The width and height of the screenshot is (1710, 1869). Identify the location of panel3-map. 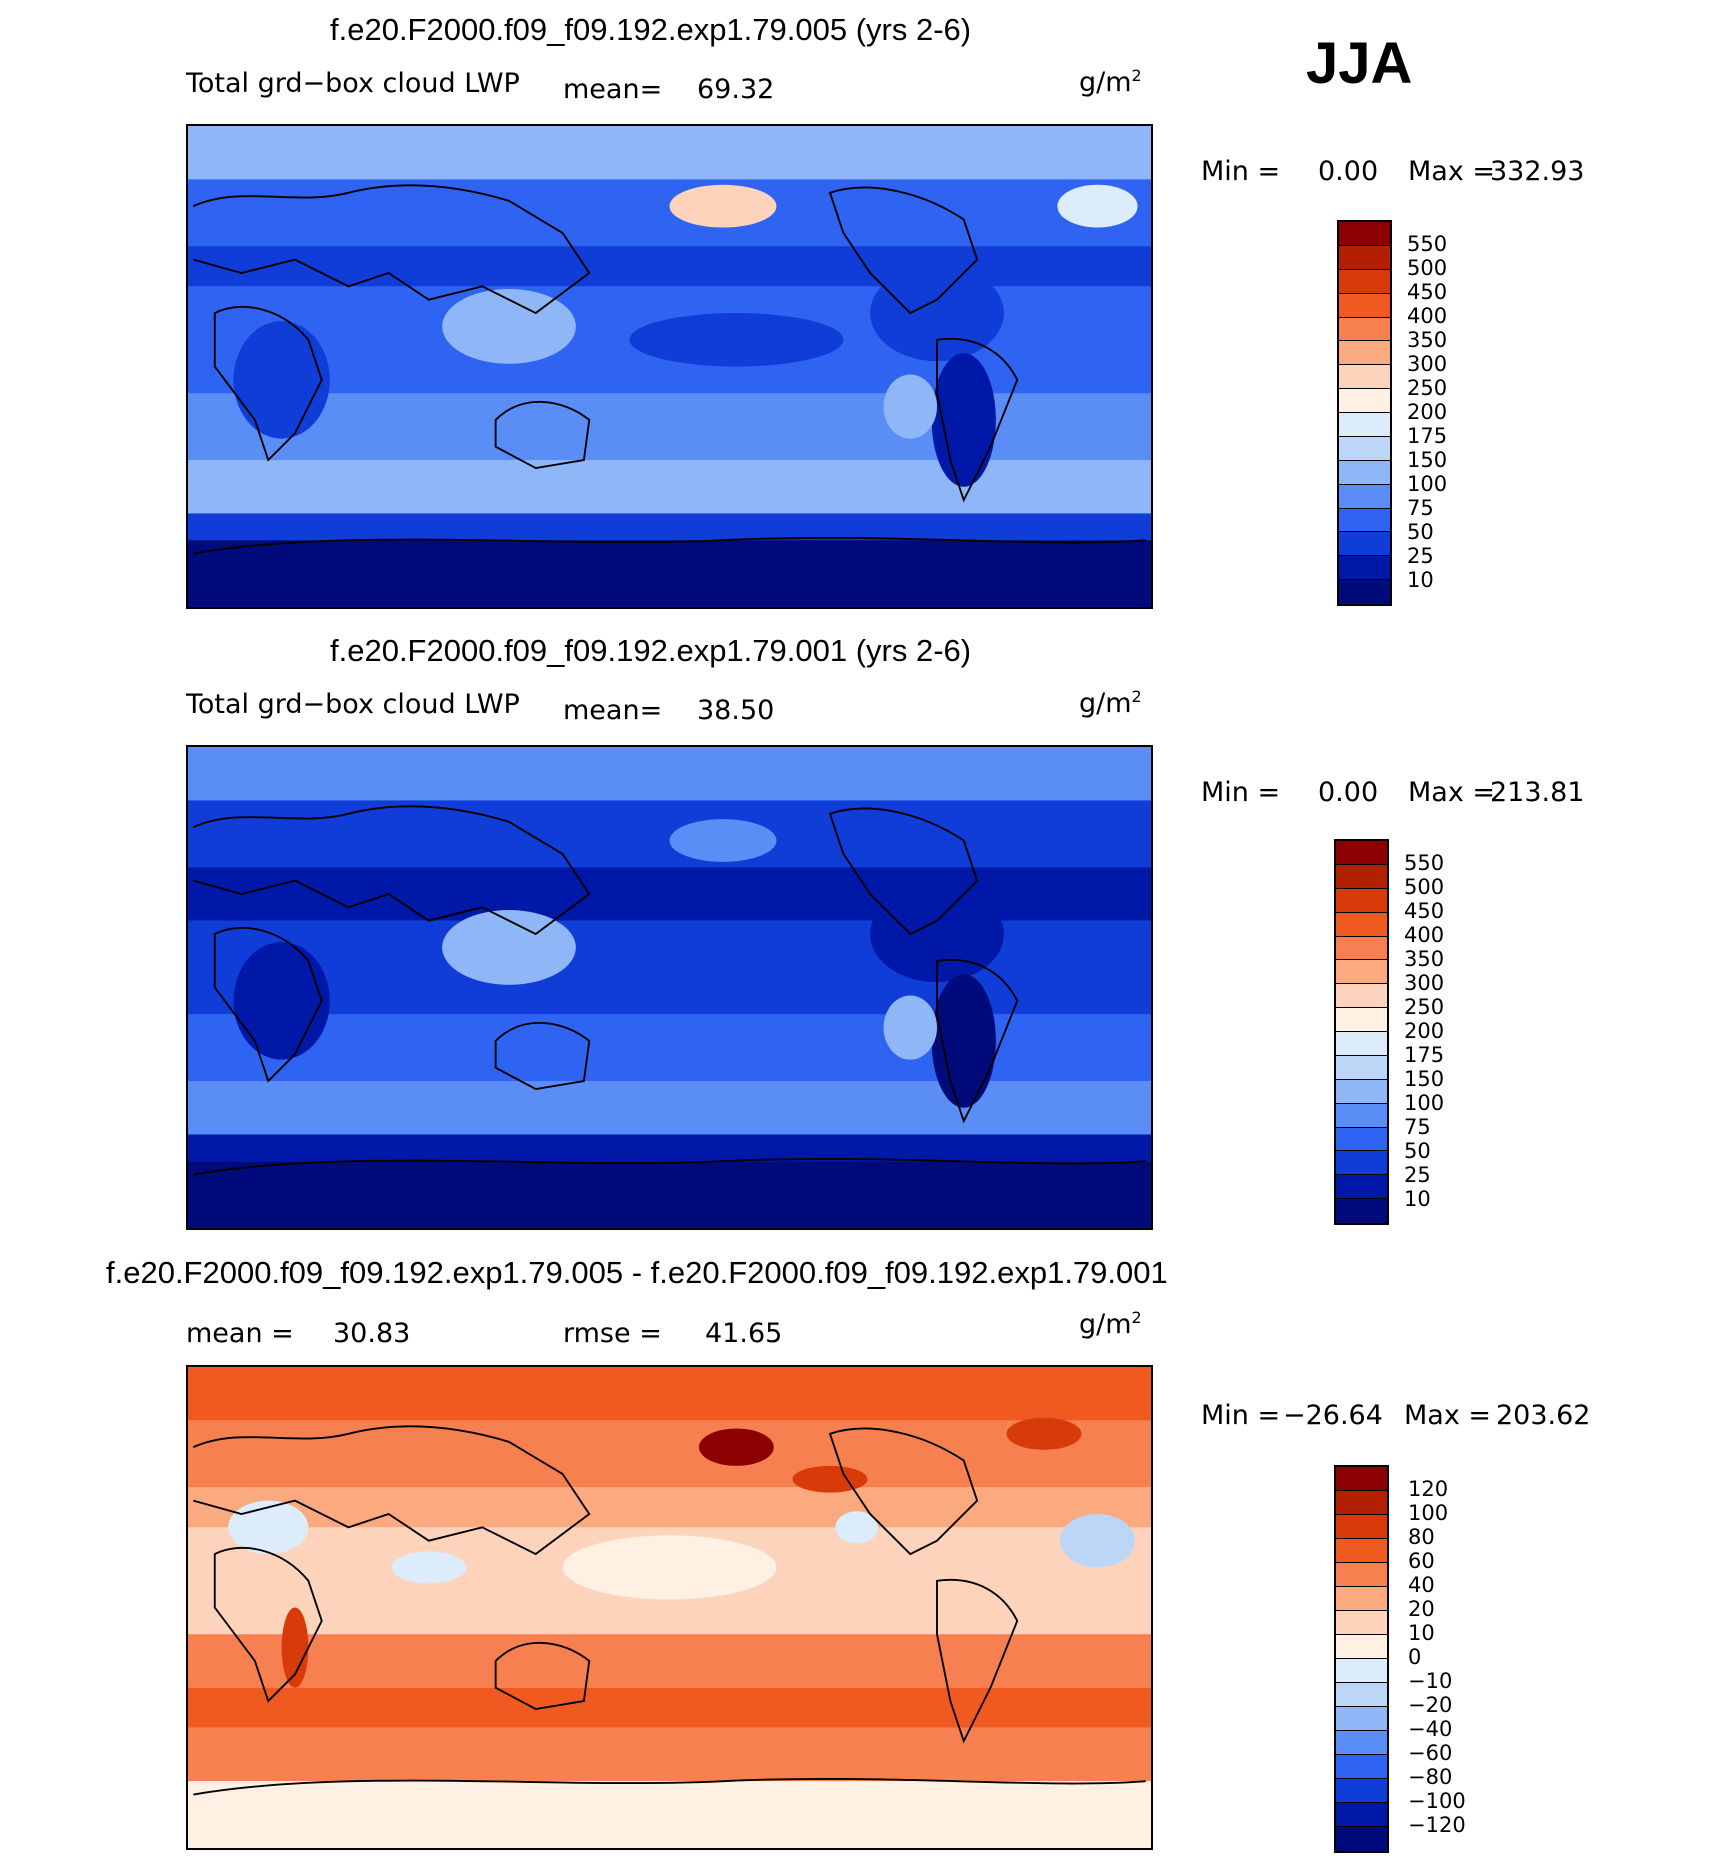
(669, 1607).